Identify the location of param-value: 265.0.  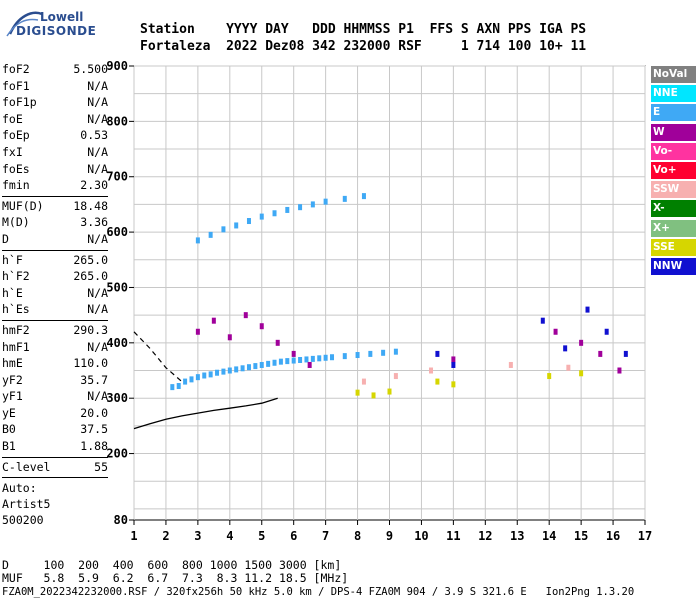
(90, 259).